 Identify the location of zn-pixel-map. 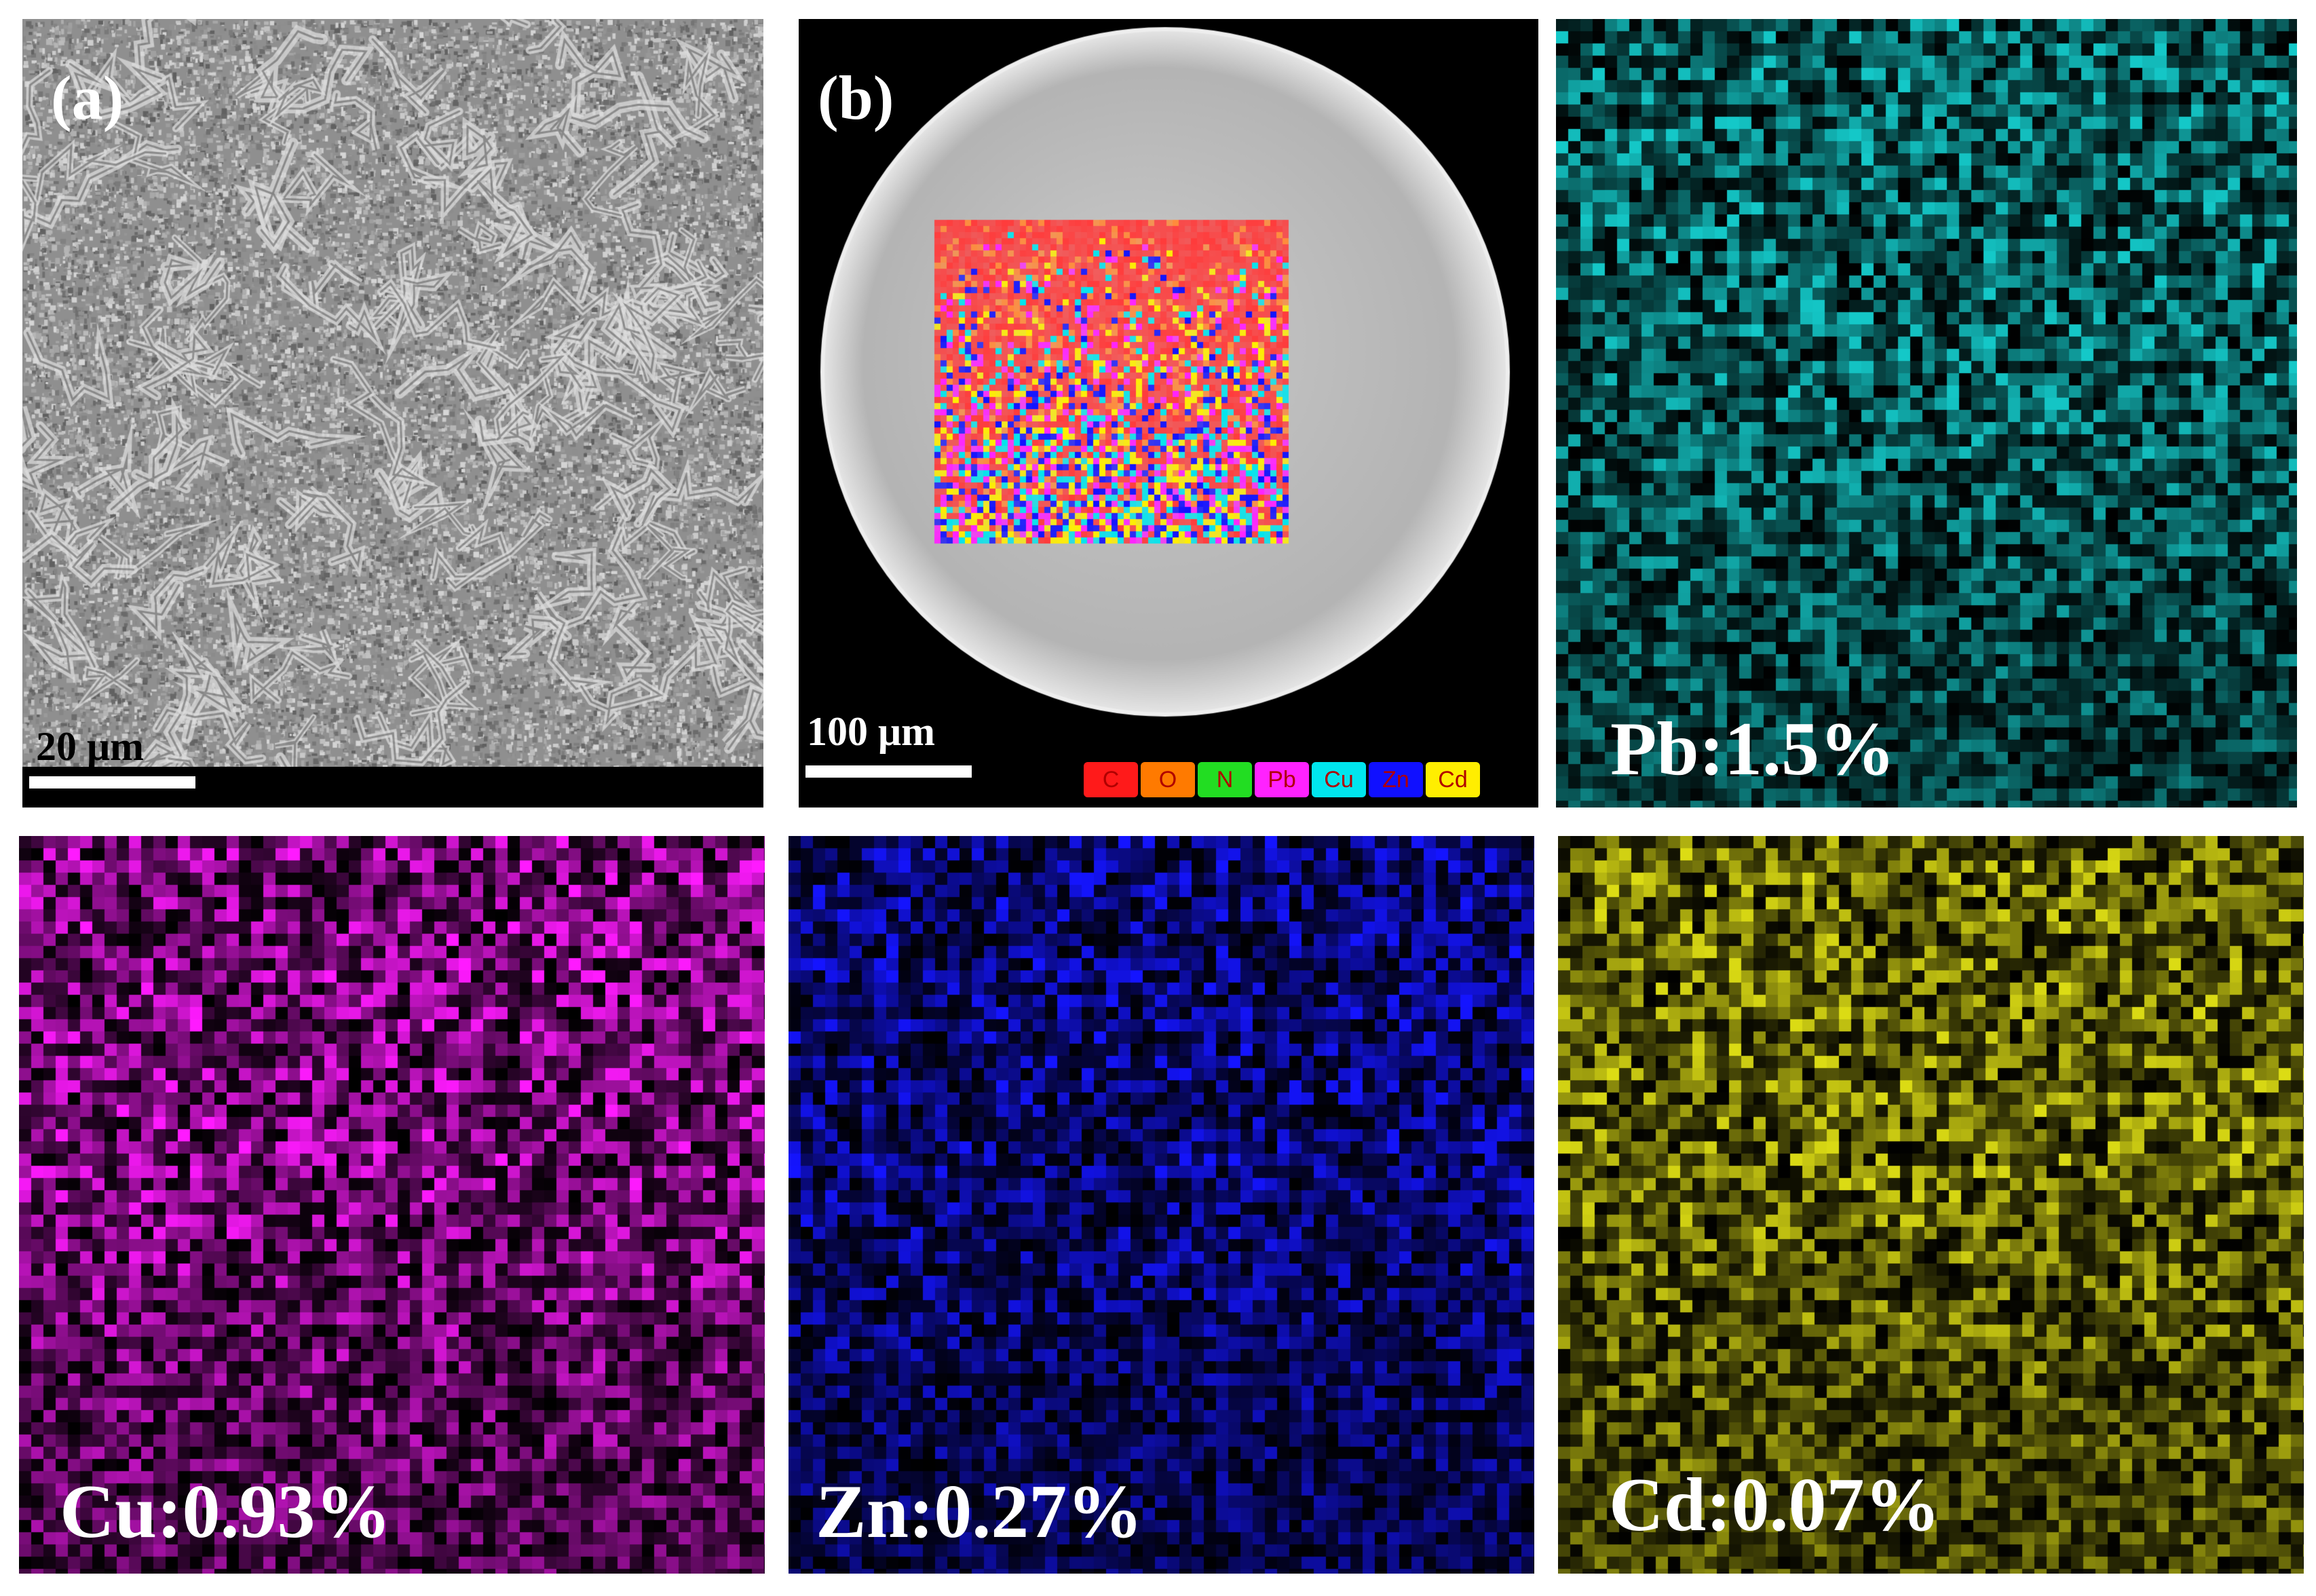
(1161, 1205).